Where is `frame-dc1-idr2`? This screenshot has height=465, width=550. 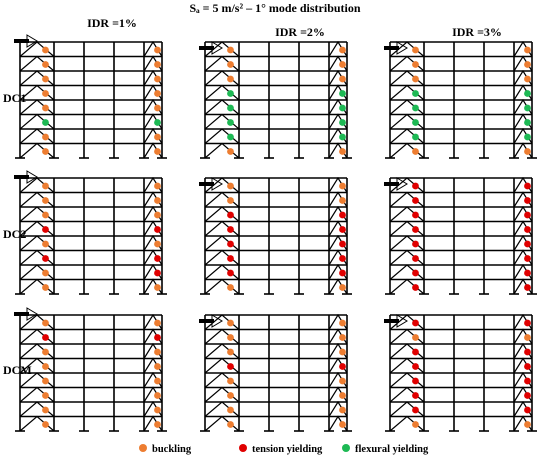 frame-dc1-idr2 is located at coordinates (275, 99).